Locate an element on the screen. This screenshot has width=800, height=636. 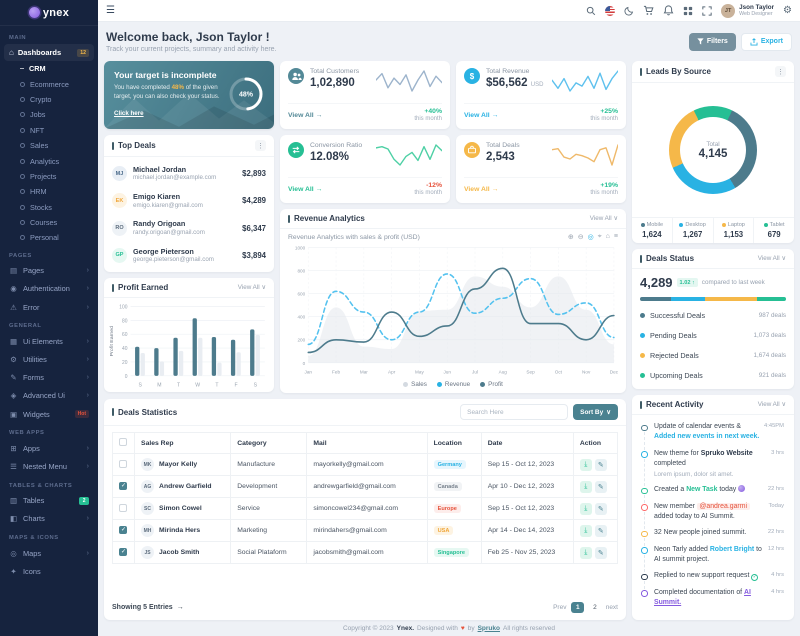
filters-button: Filters is located at coordinates (712, 41).